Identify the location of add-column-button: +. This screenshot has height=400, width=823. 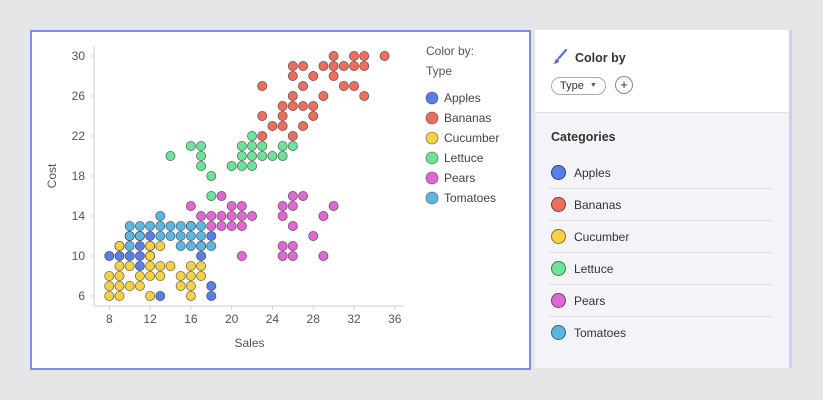
(624, 85).